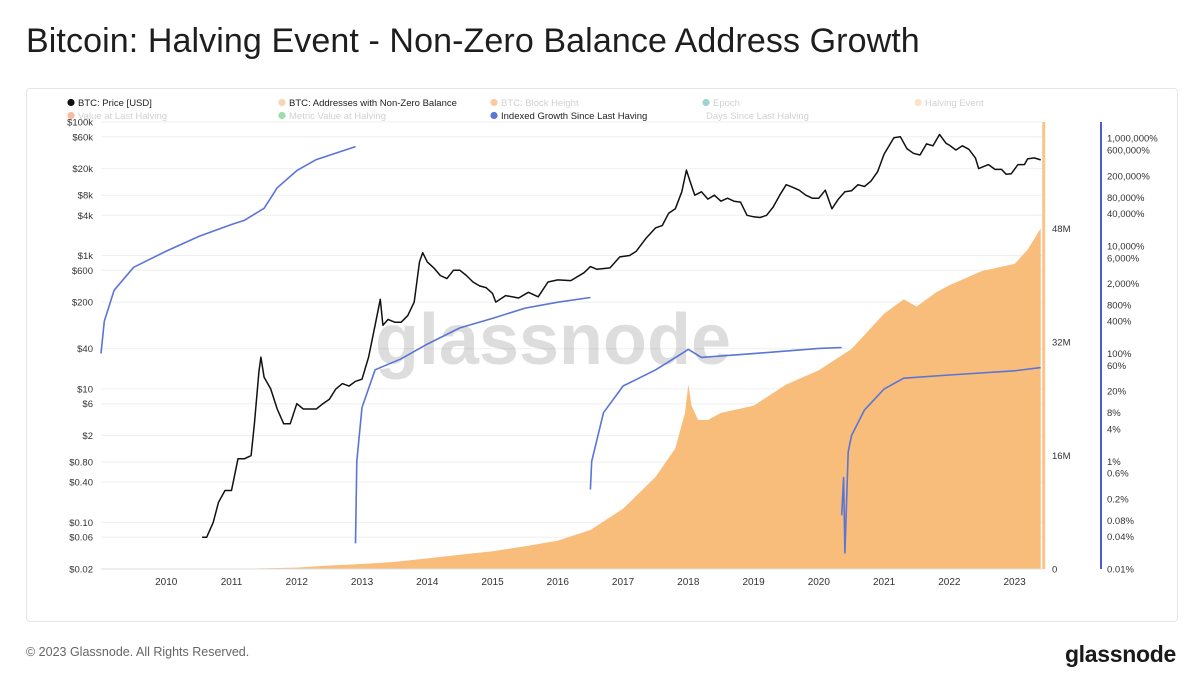 This screenshot has height=691, width=1200. What do you see at coordinates (81, 483) in the screenshot?
I see `y-left-tick-label: $0.40` at bounding box center [81, 483].